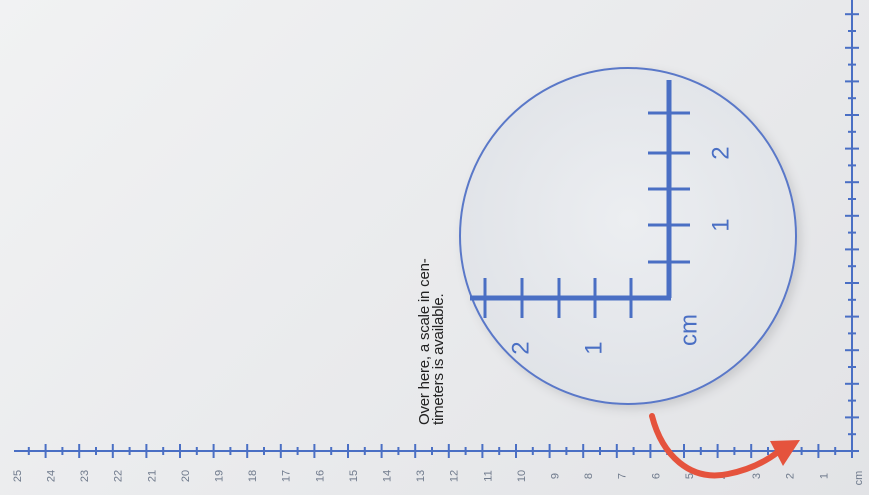  I want to click on ruler-scale-label: 17, so click(287, 476).